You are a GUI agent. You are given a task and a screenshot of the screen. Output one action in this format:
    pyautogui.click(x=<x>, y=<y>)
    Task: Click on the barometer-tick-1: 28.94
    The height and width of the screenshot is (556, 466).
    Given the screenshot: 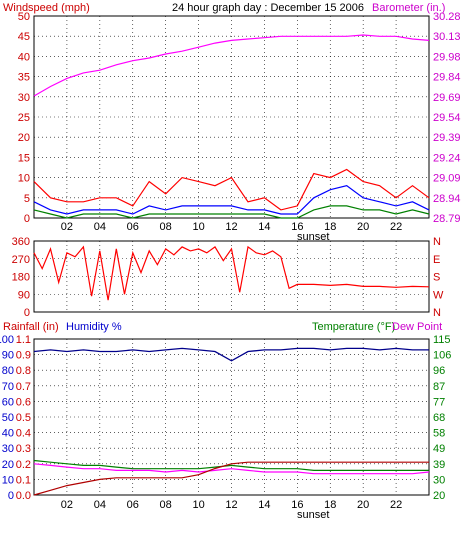 What is the action you would take?
    pyautogui.click(x=447, y=199)
    